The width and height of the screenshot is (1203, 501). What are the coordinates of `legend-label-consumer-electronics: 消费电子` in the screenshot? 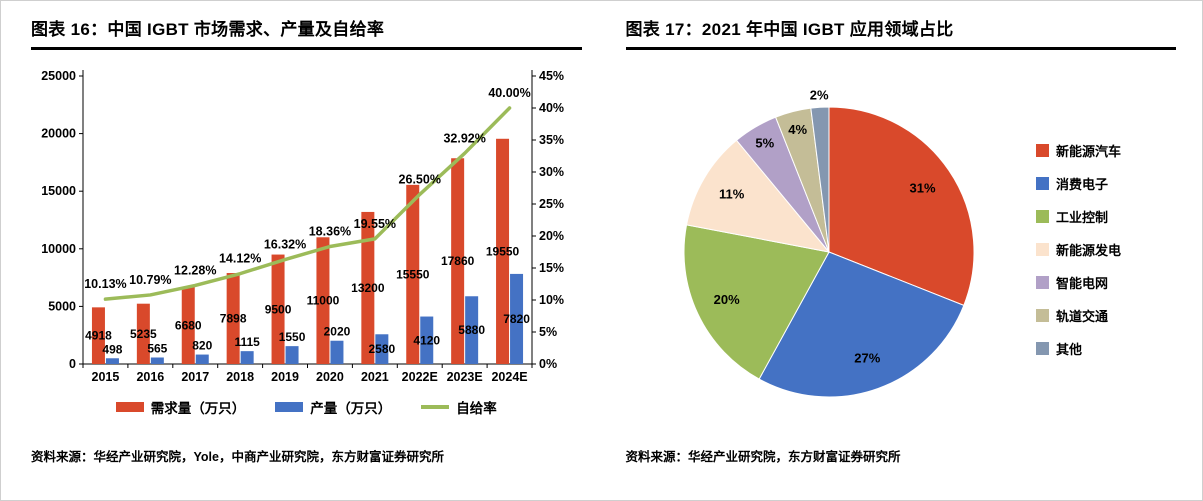 It's located at (1082, 184).